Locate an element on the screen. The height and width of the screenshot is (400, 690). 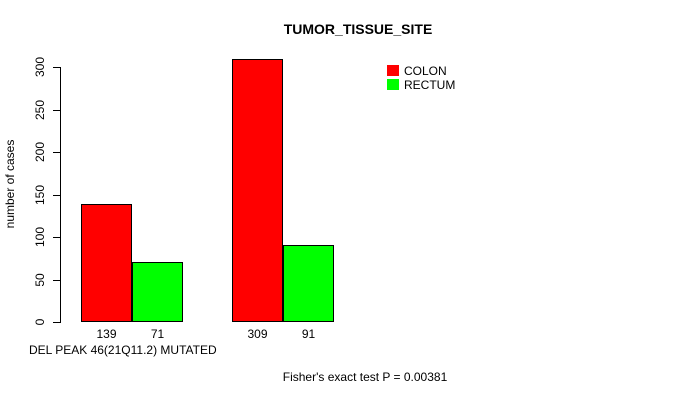
y-tick-label: 200 is located at coordinates (40, 152).